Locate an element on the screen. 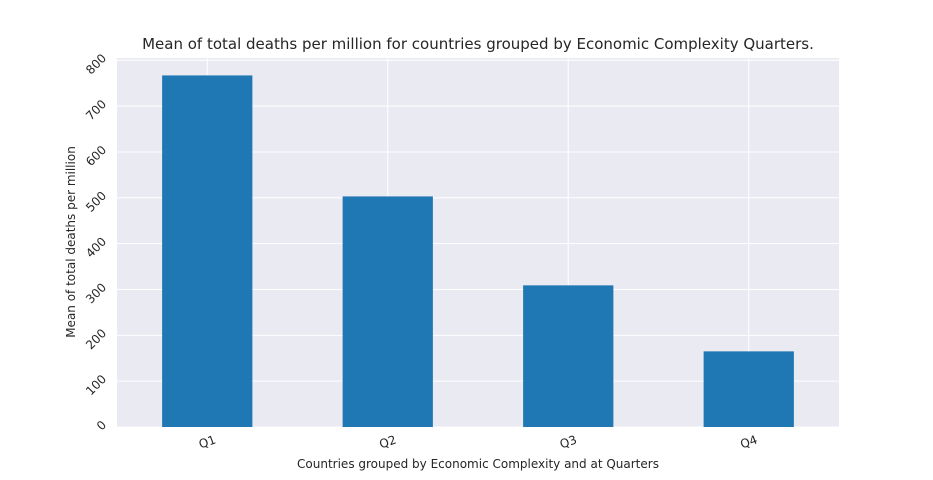  y-tick-label: 100 is located at coordinates (96, 385).